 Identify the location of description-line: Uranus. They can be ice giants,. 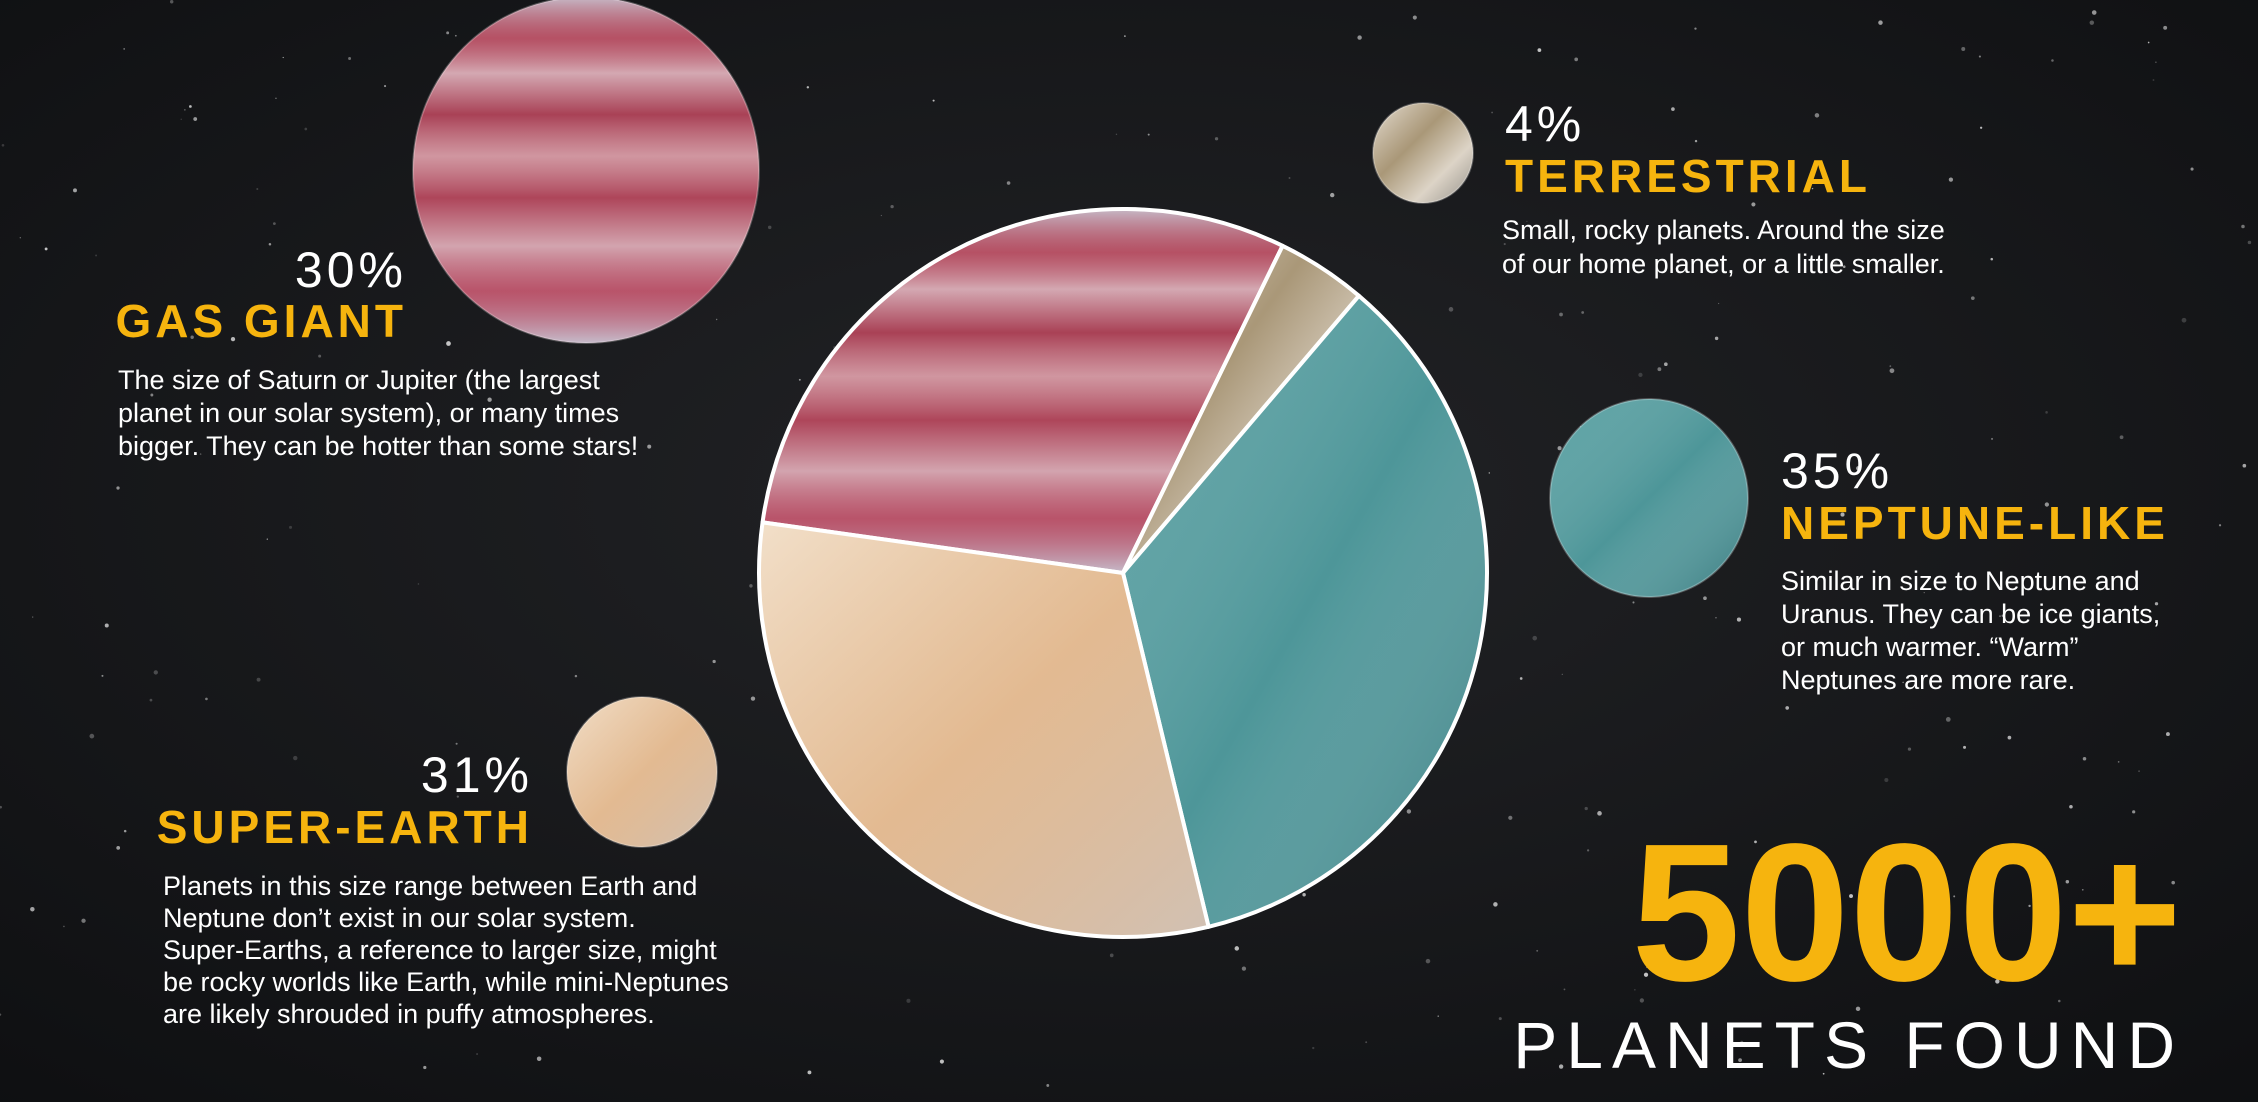
(1970, 614).